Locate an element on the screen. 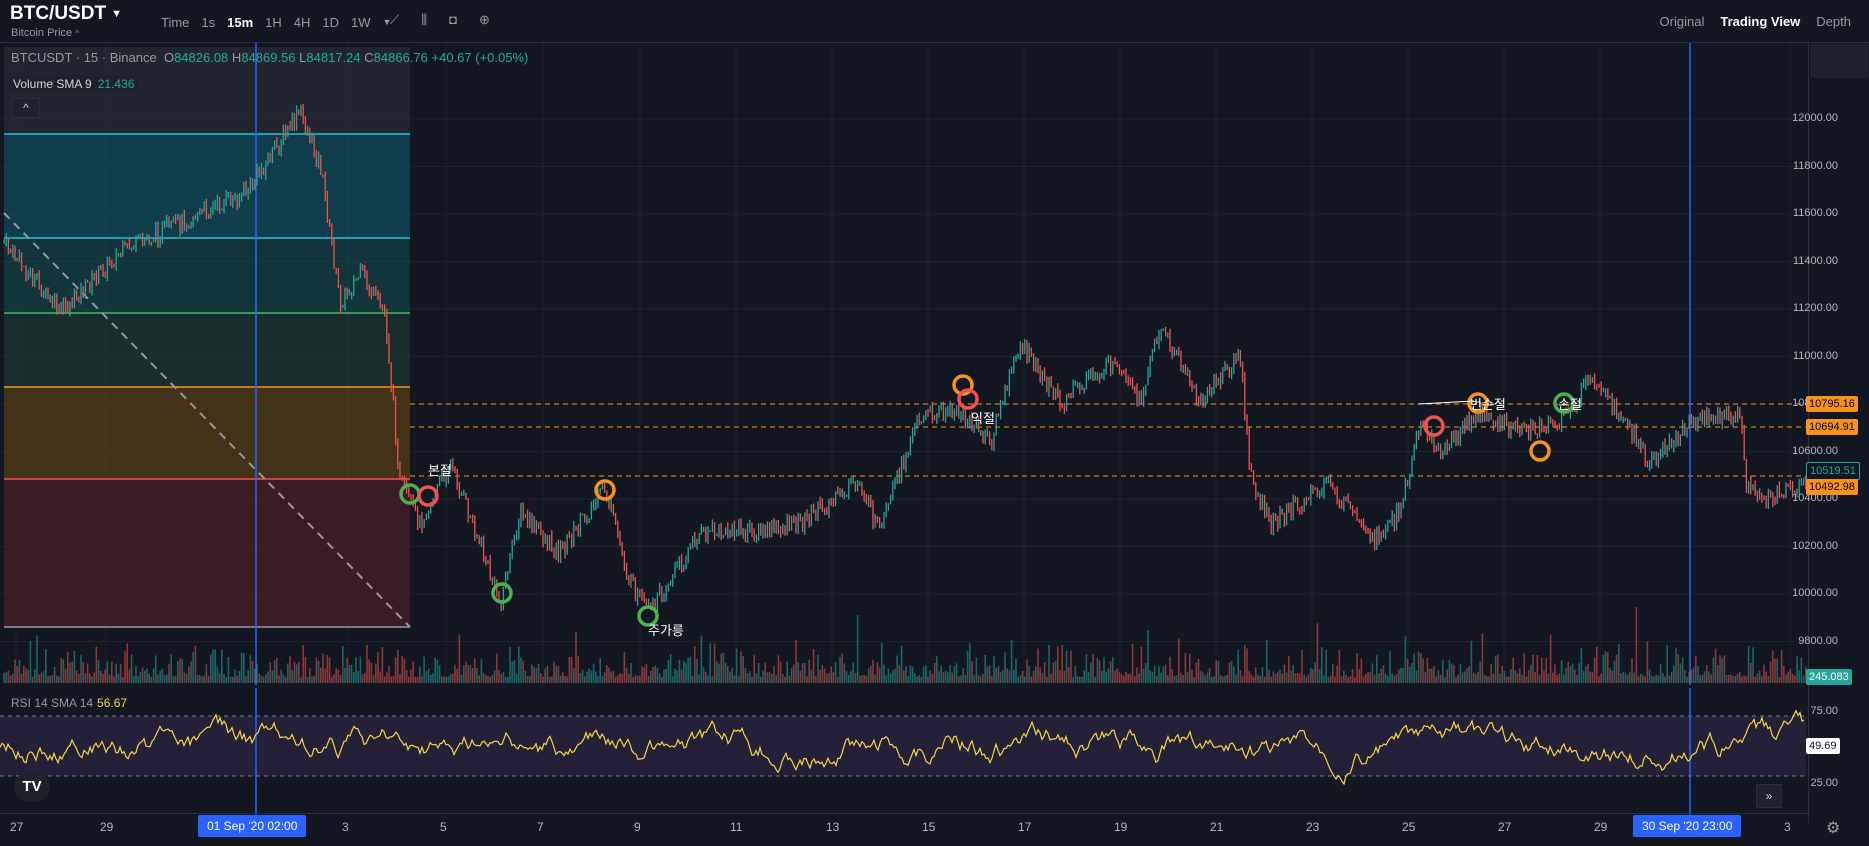  view-original: Original is located at coordinates (1682, 21).